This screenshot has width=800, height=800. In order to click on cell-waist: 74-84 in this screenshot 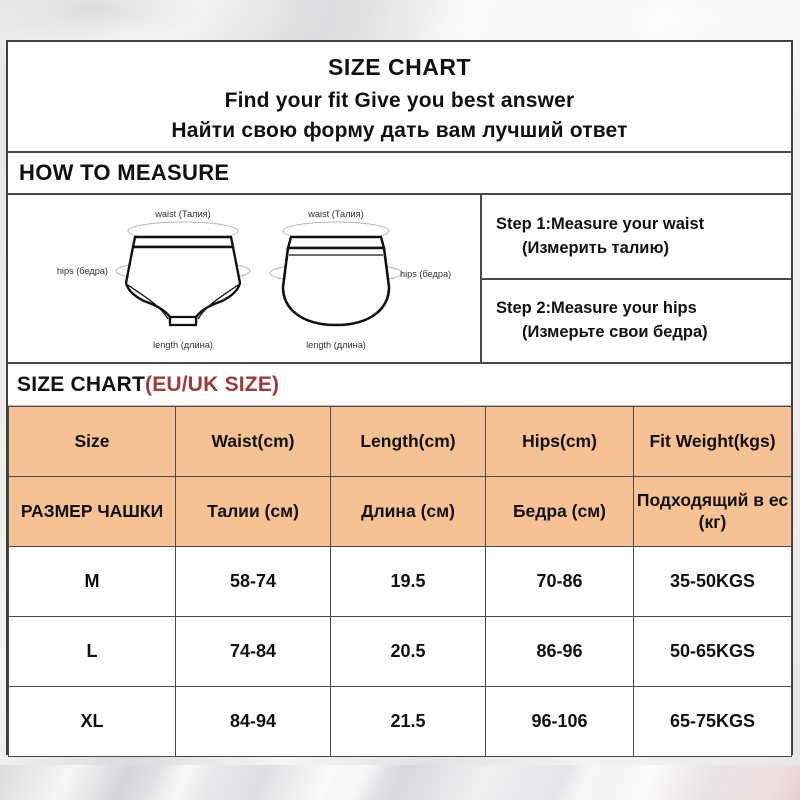, I will do `click(253, 651)`.